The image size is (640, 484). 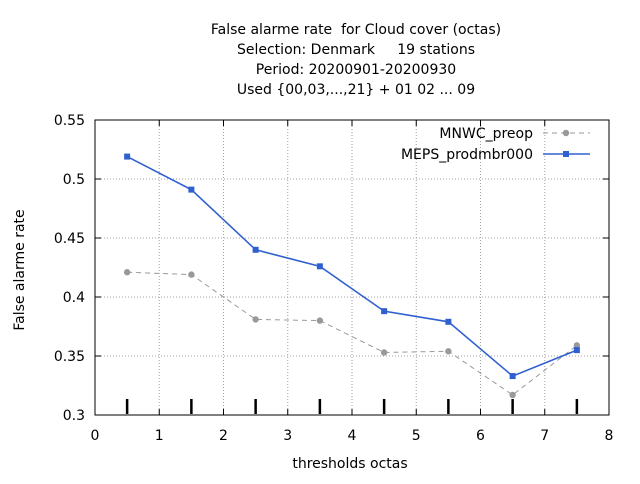 I want to click on y-axis-title: False alarme rate, so click(x=20, y=270).